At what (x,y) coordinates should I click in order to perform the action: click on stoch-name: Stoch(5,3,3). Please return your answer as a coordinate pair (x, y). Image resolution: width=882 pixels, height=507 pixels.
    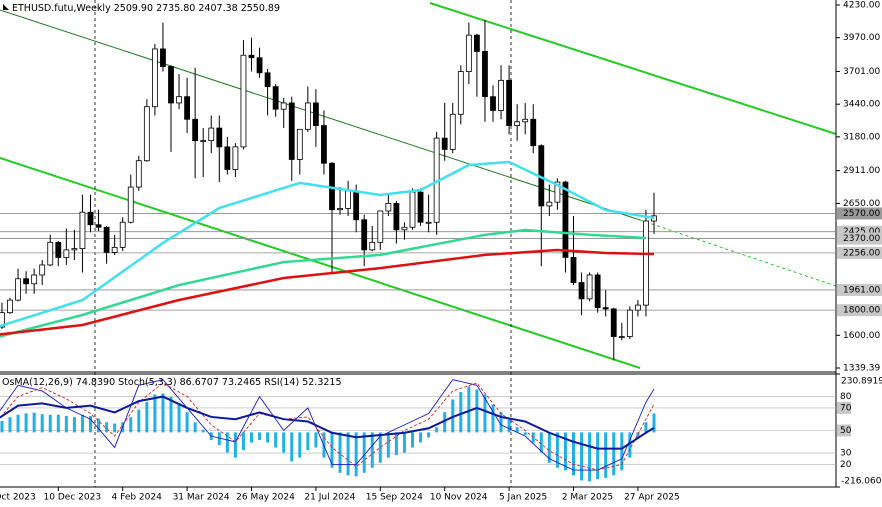
    Looking at the image, I should click on (147, 382).